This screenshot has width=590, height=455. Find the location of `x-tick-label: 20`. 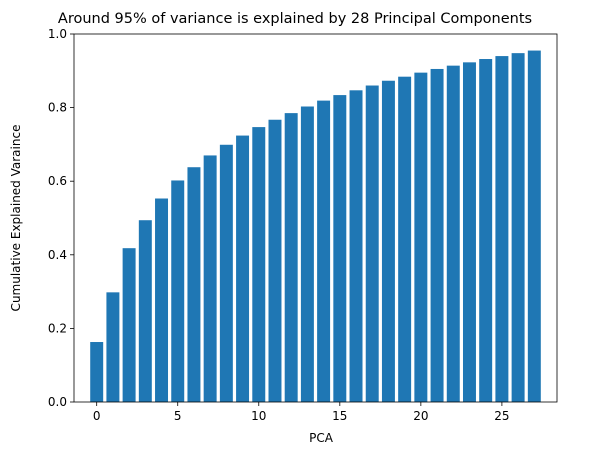

x-tick-label: 20 is located at coordinates (420, 416).